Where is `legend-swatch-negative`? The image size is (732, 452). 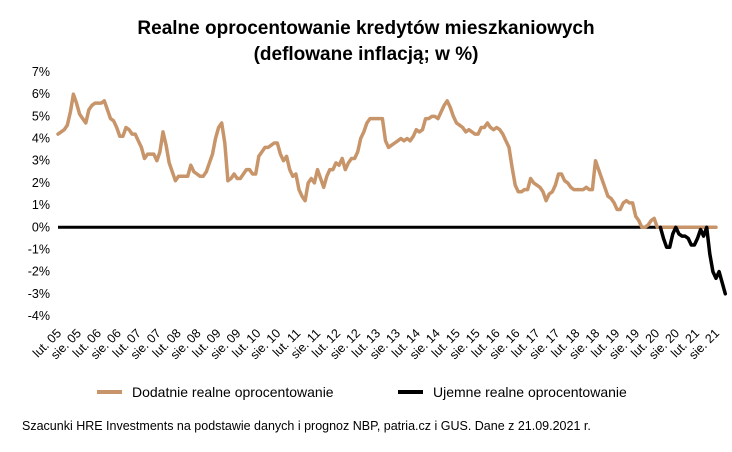
legend-swatch-negative is located at coordinates (410, 392).